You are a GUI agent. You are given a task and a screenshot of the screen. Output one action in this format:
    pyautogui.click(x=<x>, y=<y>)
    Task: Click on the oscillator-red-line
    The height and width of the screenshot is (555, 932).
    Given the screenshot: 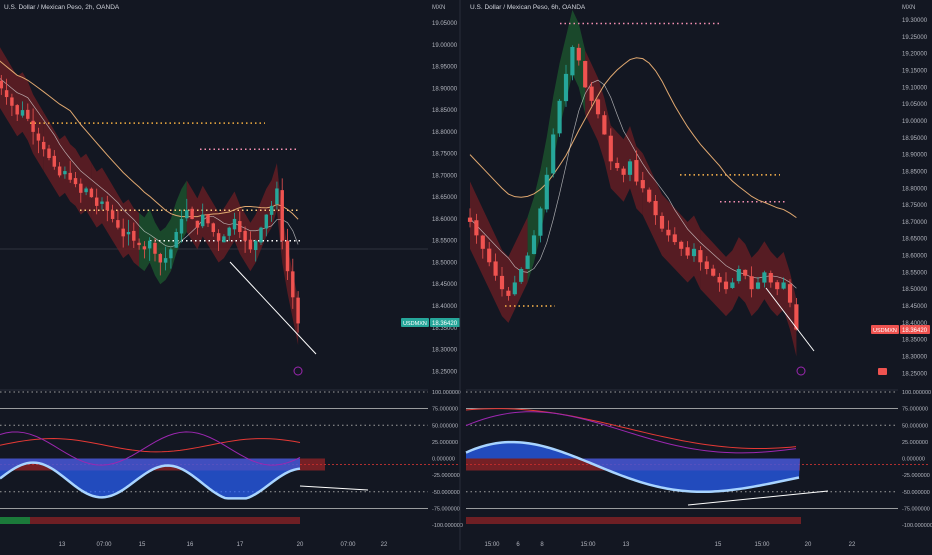 What is the action you would take?
    pyautogui.click(x=150, y=445)
    